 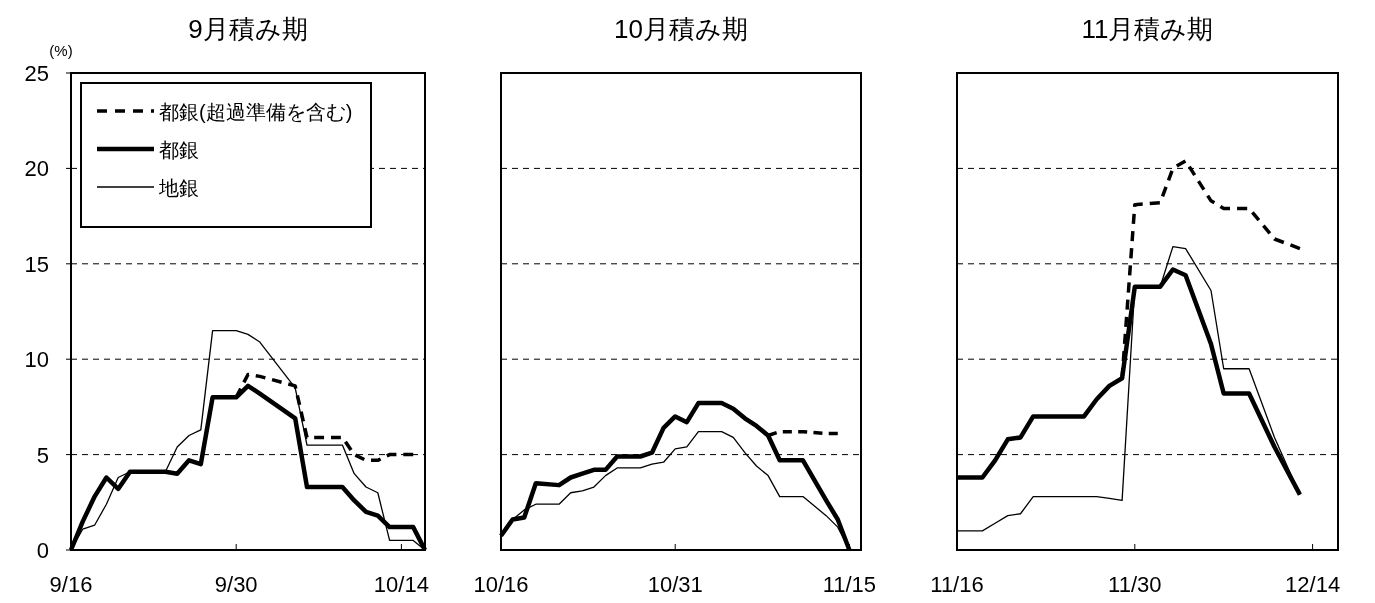 What do you see at coordinates (675, 584) in the screenshot?
I see `x-tick-label: 10/31` at bounding box center [675, 584].